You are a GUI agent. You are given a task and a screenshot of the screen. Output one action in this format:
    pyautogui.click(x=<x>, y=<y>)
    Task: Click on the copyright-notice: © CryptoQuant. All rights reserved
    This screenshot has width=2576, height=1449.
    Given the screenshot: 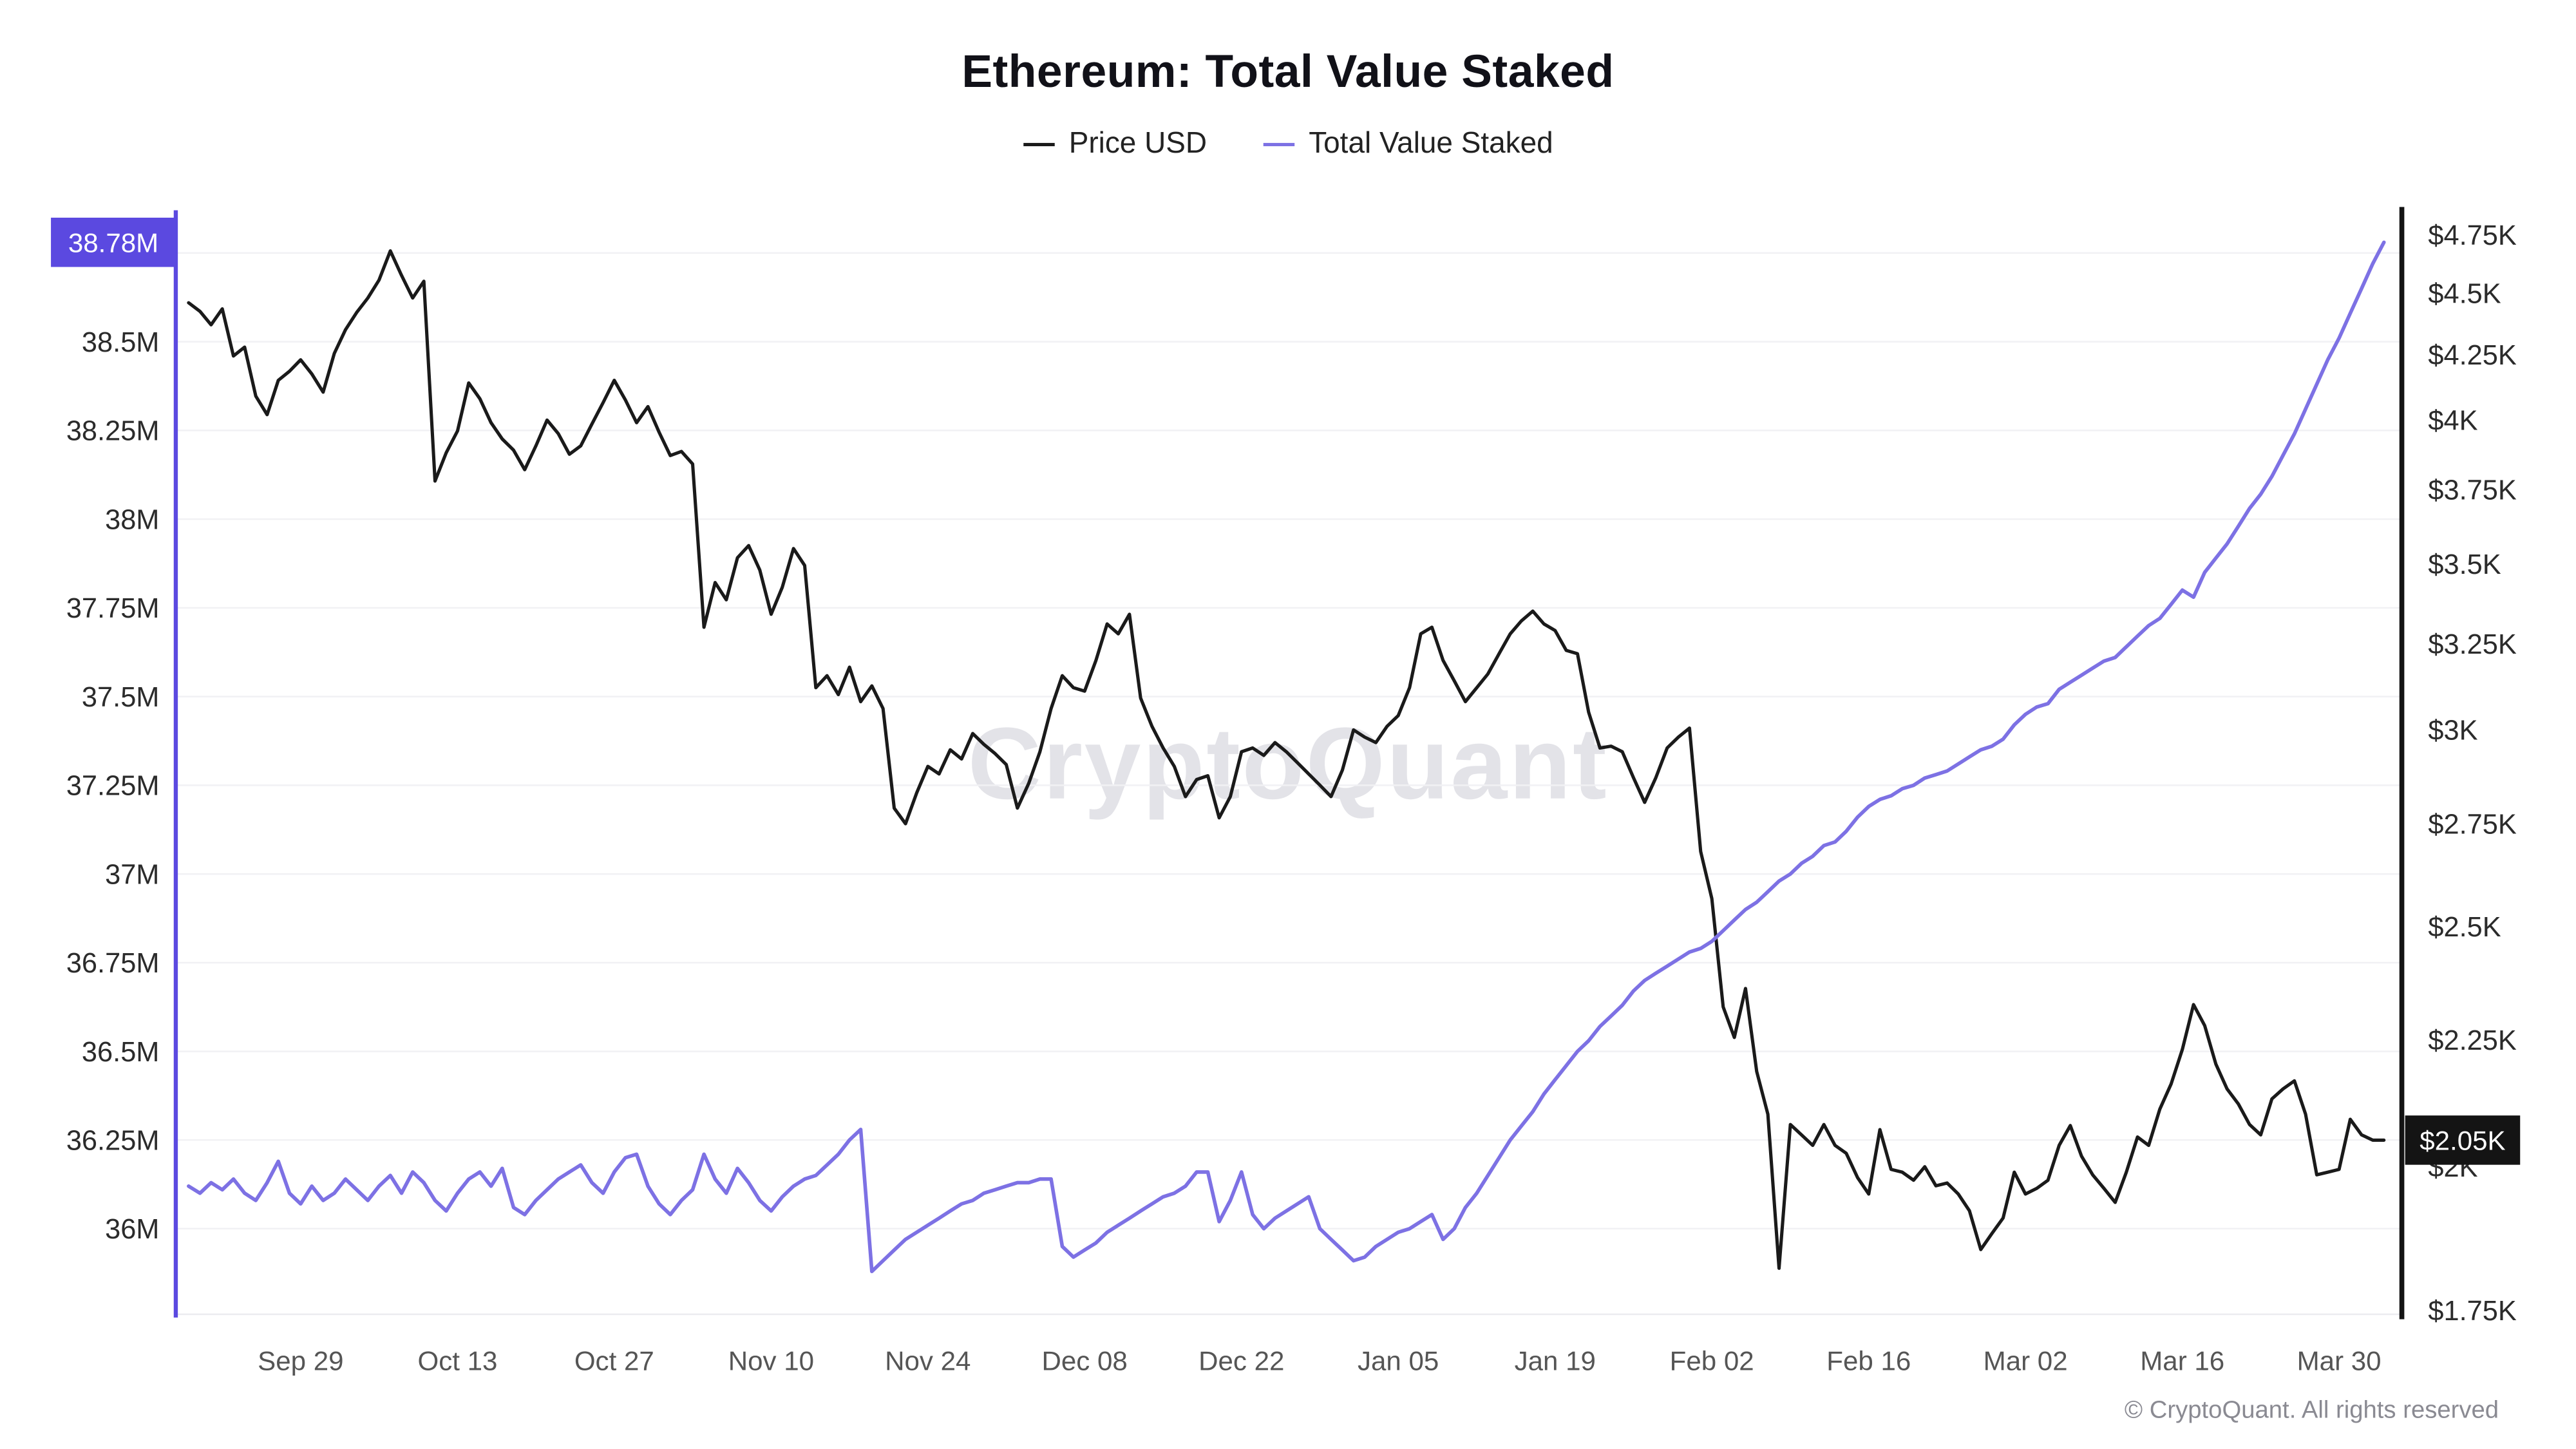 What is the action you would take?
    pyautogui.click(x=2311, y=1411)
    